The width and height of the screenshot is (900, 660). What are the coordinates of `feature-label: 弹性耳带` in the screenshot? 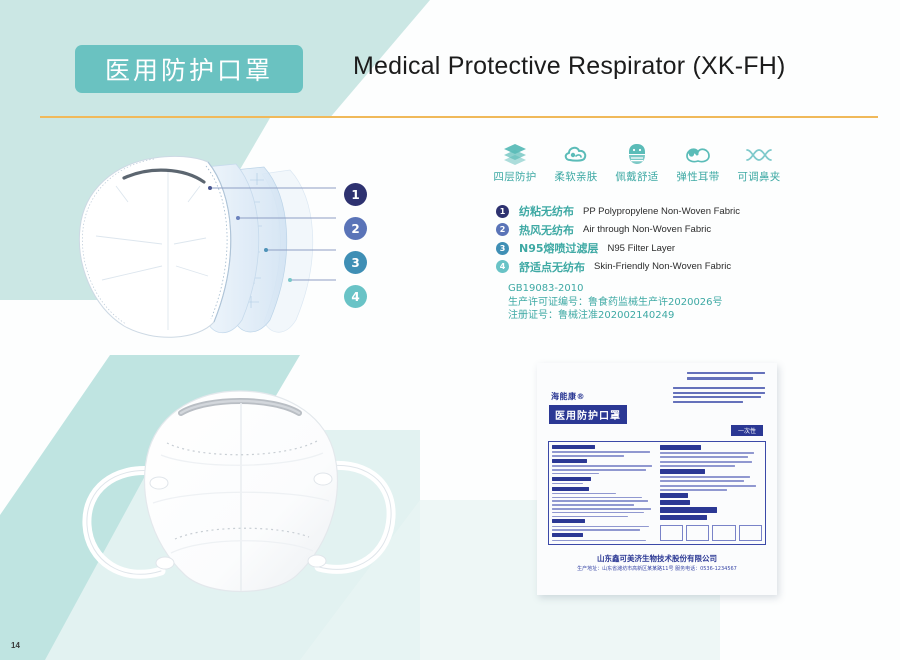 It's located at (698, 177).